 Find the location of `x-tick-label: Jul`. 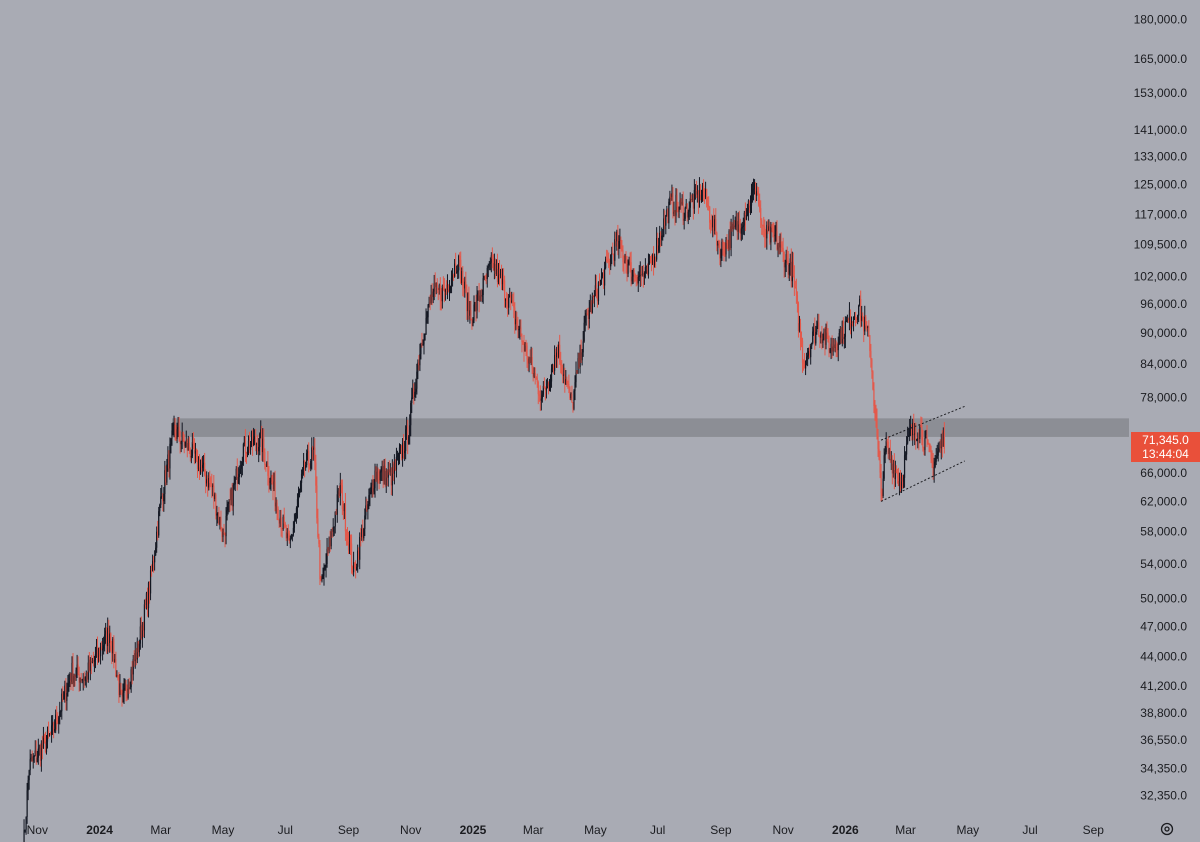

x-tick-label: Jul is located at coordinates (285, 830).